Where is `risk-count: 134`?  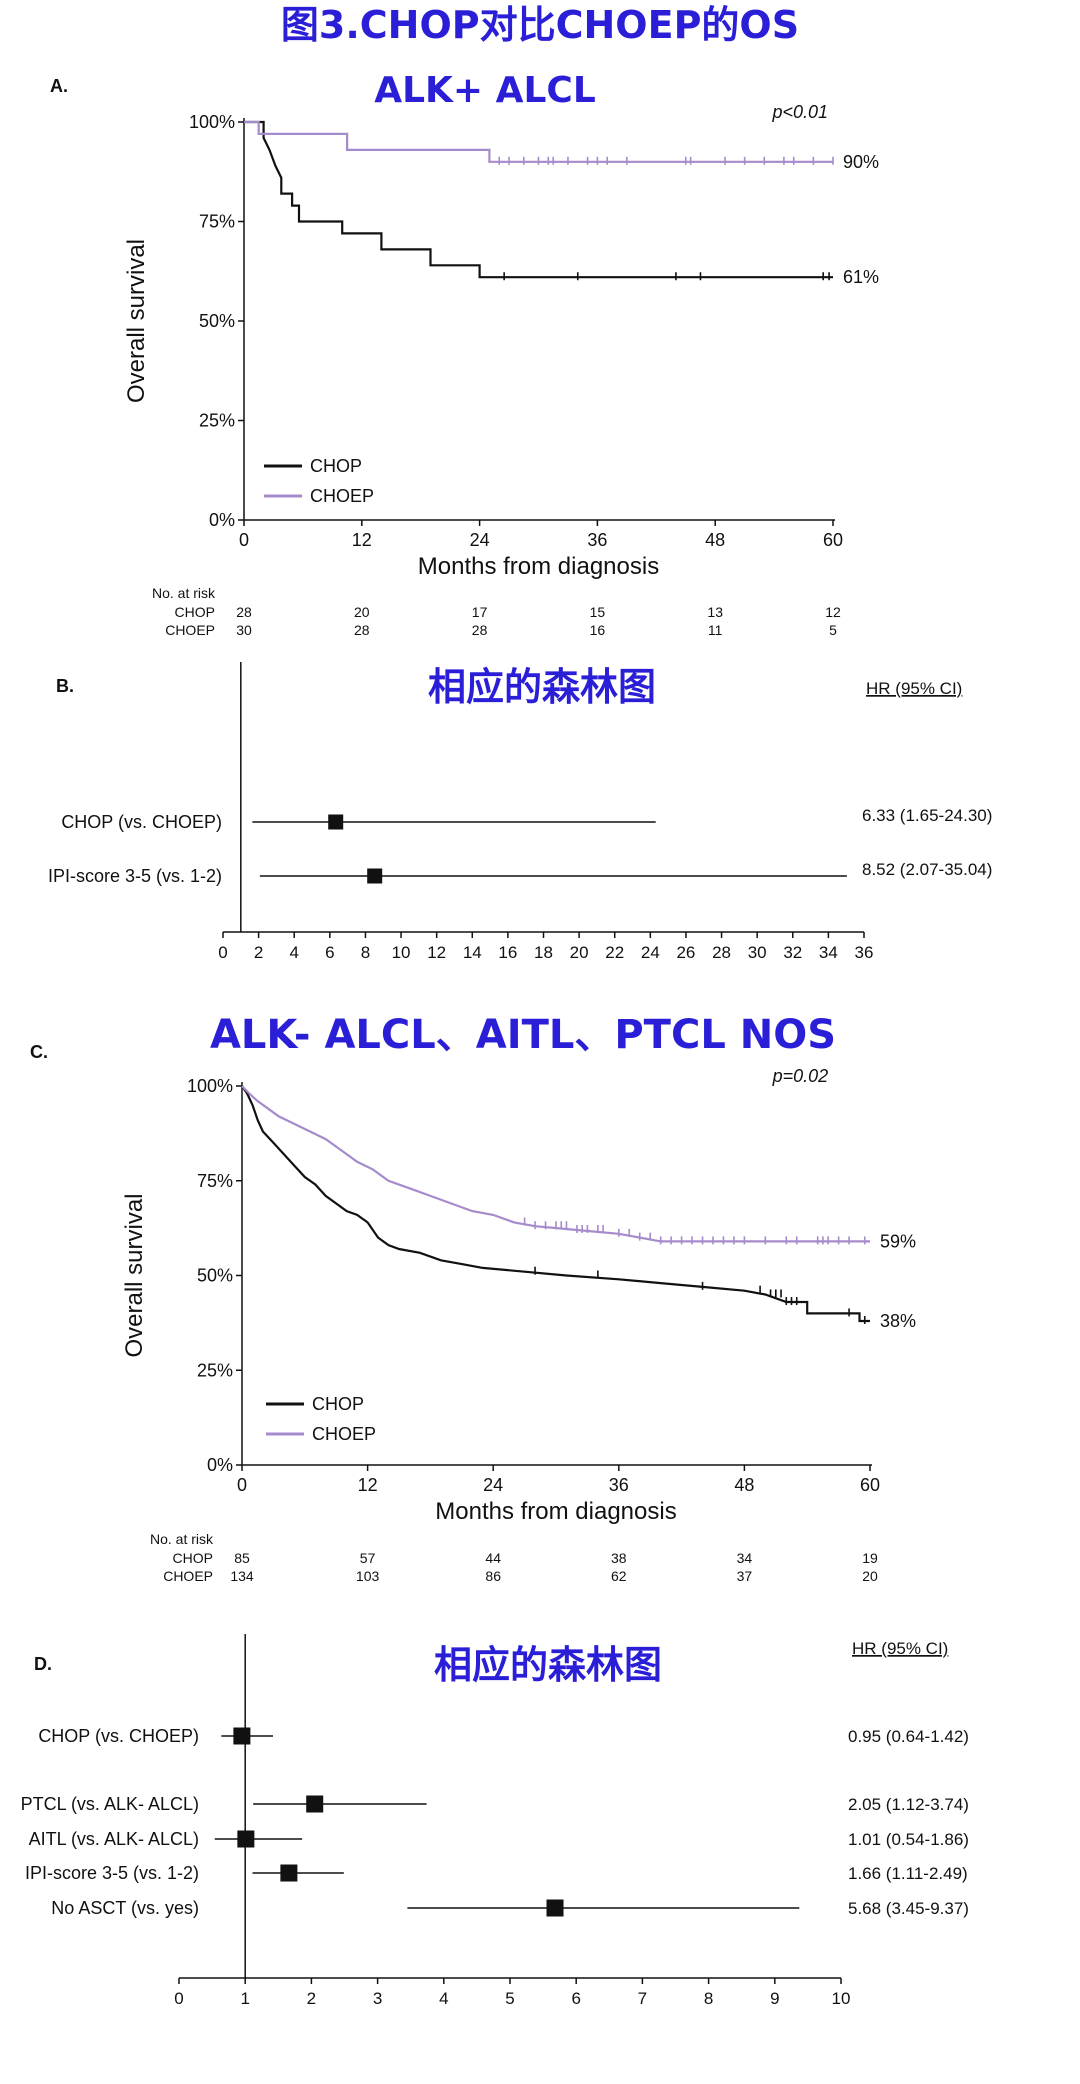 risk-count: 134 is located at coordinates (242, 1576).